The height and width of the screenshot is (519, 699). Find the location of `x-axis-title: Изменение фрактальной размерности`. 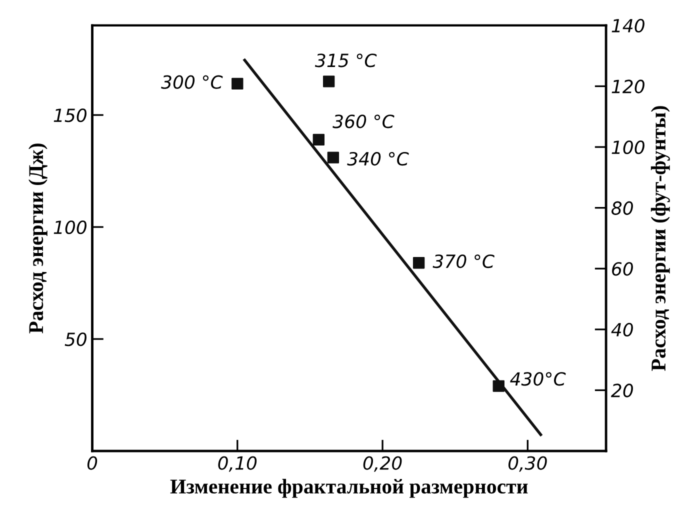

x-axis-title: Изменение фрактальной размерности is located at coordinates (349, 488).